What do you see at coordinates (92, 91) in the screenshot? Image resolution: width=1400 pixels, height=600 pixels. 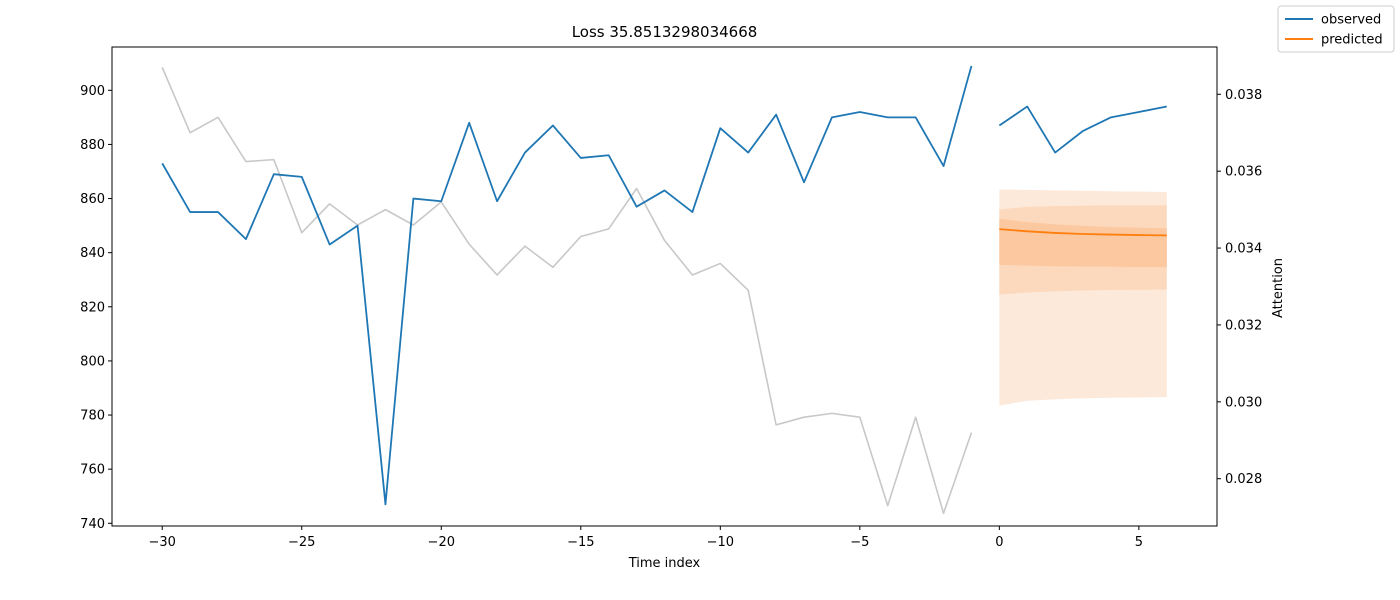 I see `y-tick-label: 900` at bounding box center [92, 91].